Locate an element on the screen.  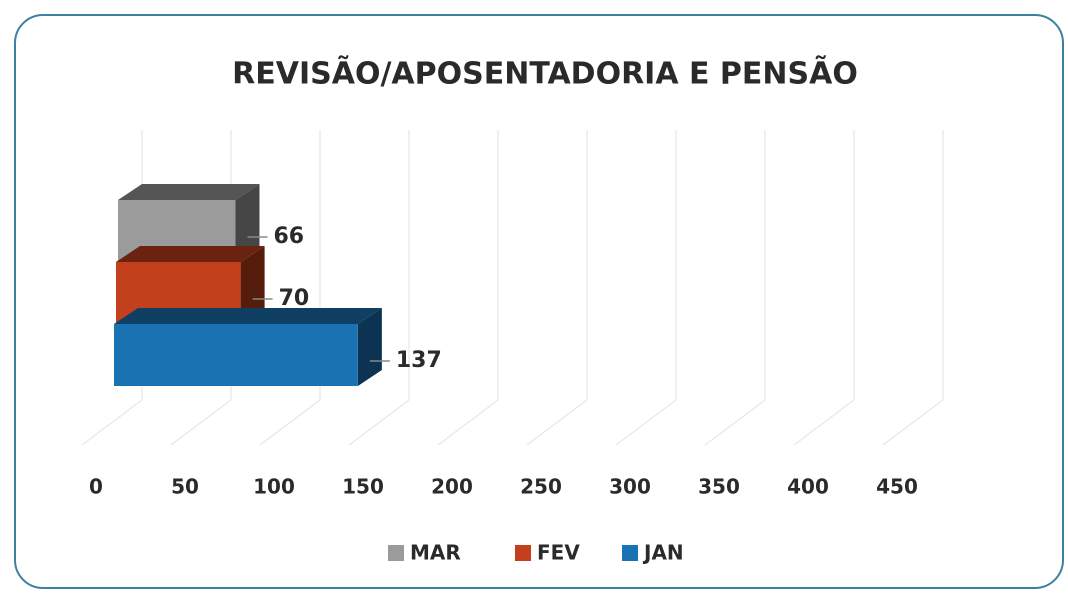
x-tick-label: 400 is located at coordinates (808, 487).